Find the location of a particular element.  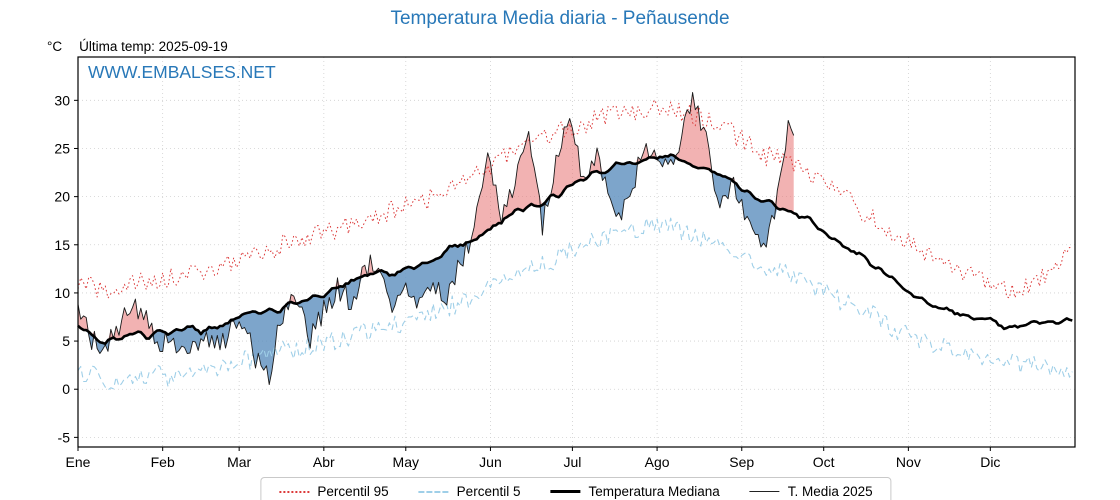

legend-item-percentil-95: Percentil 95 is located at coordinates (334, 491).